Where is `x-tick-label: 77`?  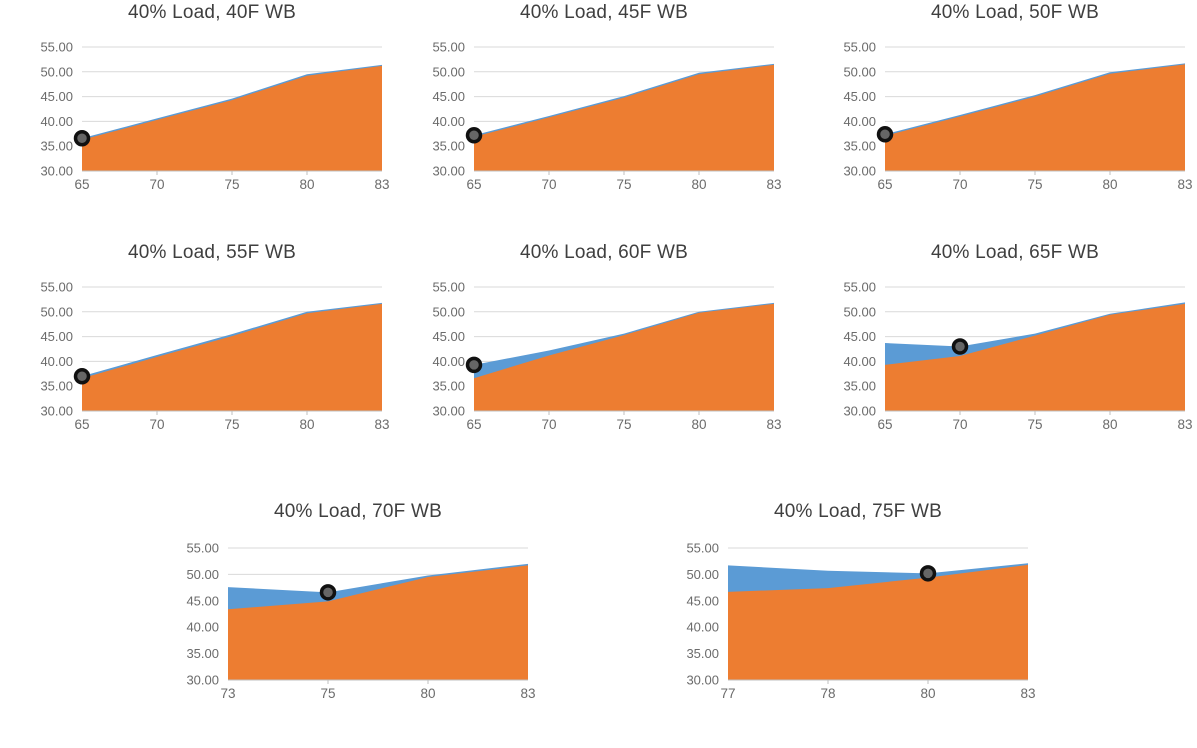 x-tick-label: 77 is located at coordinates (727, 693).